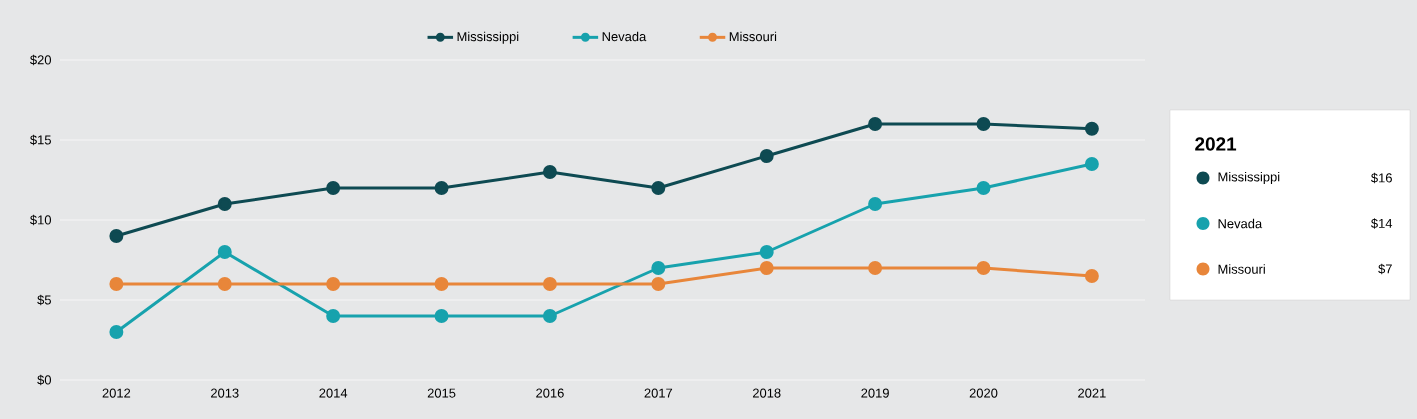 The height and width of the screenshot is (419, 1417). Describe the element at coordinates (488, 37) in the screenshot. I see `legend-label: Mississippi` at that location.